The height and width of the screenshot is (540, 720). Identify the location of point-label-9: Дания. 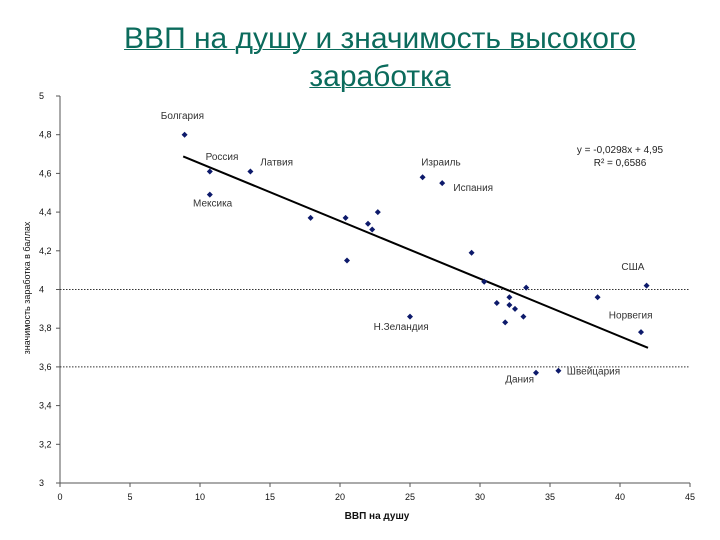
(519, 379).